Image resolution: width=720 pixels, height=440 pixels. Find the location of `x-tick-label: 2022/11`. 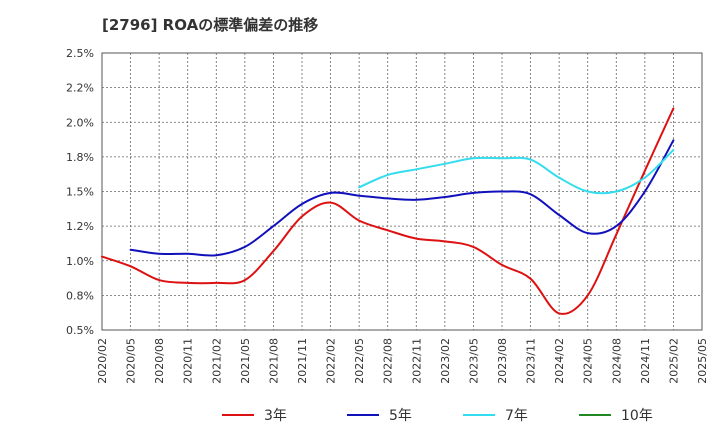

x-tick-label: 2022/11 is located at coordinates (416, 361).